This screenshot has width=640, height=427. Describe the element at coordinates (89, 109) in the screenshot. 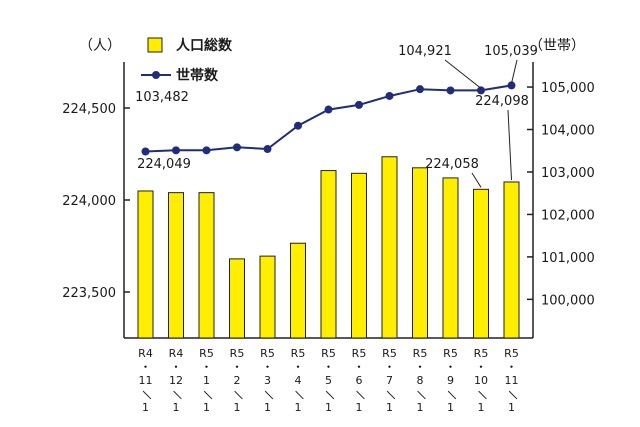

I see `left-tick-label: 224,500` at that location.